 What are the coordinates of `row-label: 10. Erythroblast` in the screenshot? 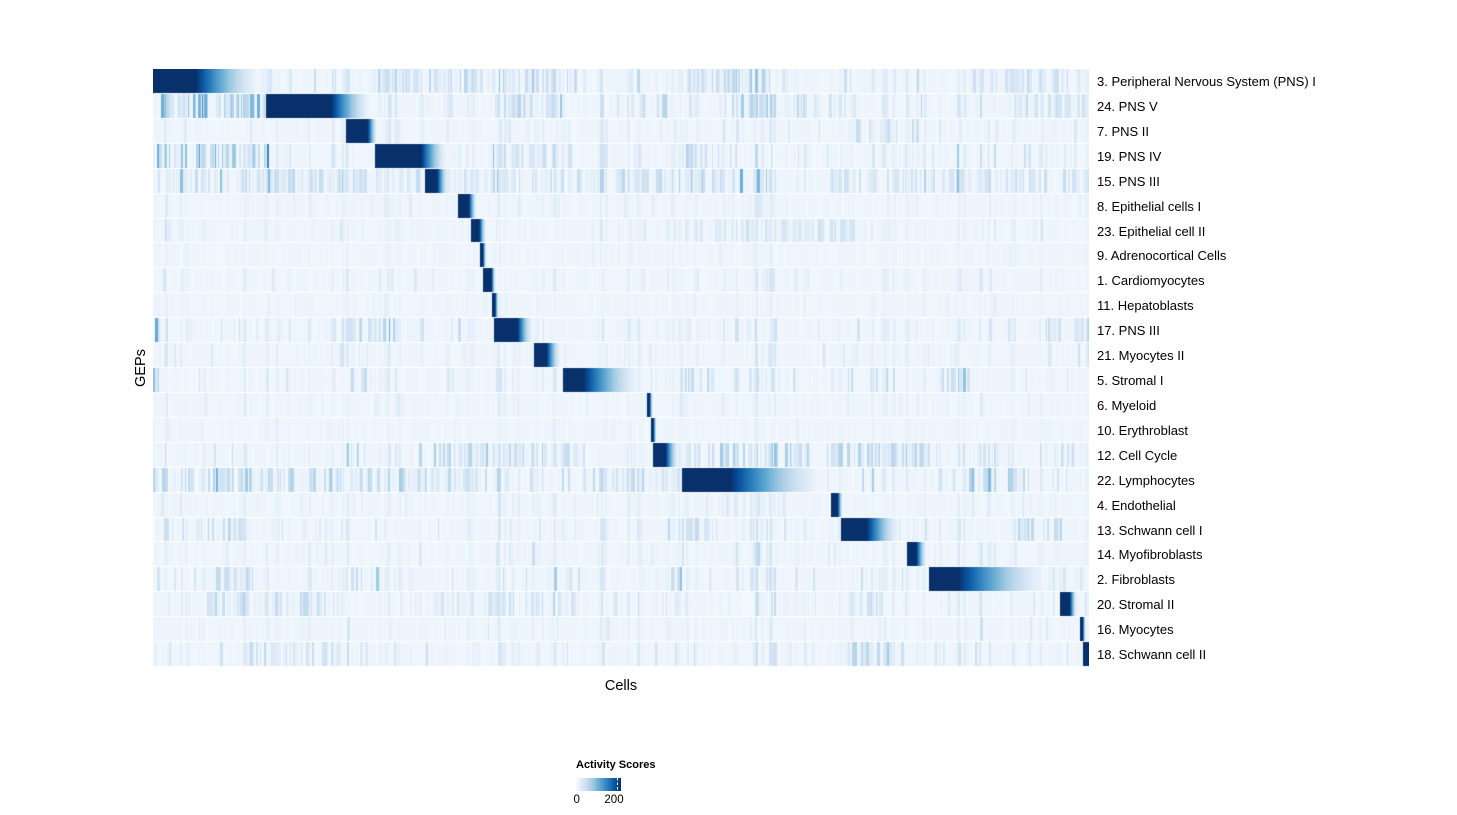 It's located at (1143, 430).